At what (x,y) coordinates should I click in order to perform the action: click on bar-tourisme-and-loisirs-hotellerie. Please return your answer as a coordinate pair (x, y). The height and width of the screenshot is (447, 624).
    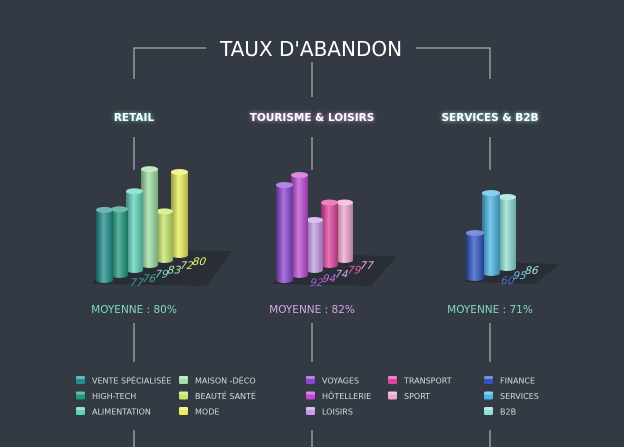
    Looking at the image, I should click on (299, 225).